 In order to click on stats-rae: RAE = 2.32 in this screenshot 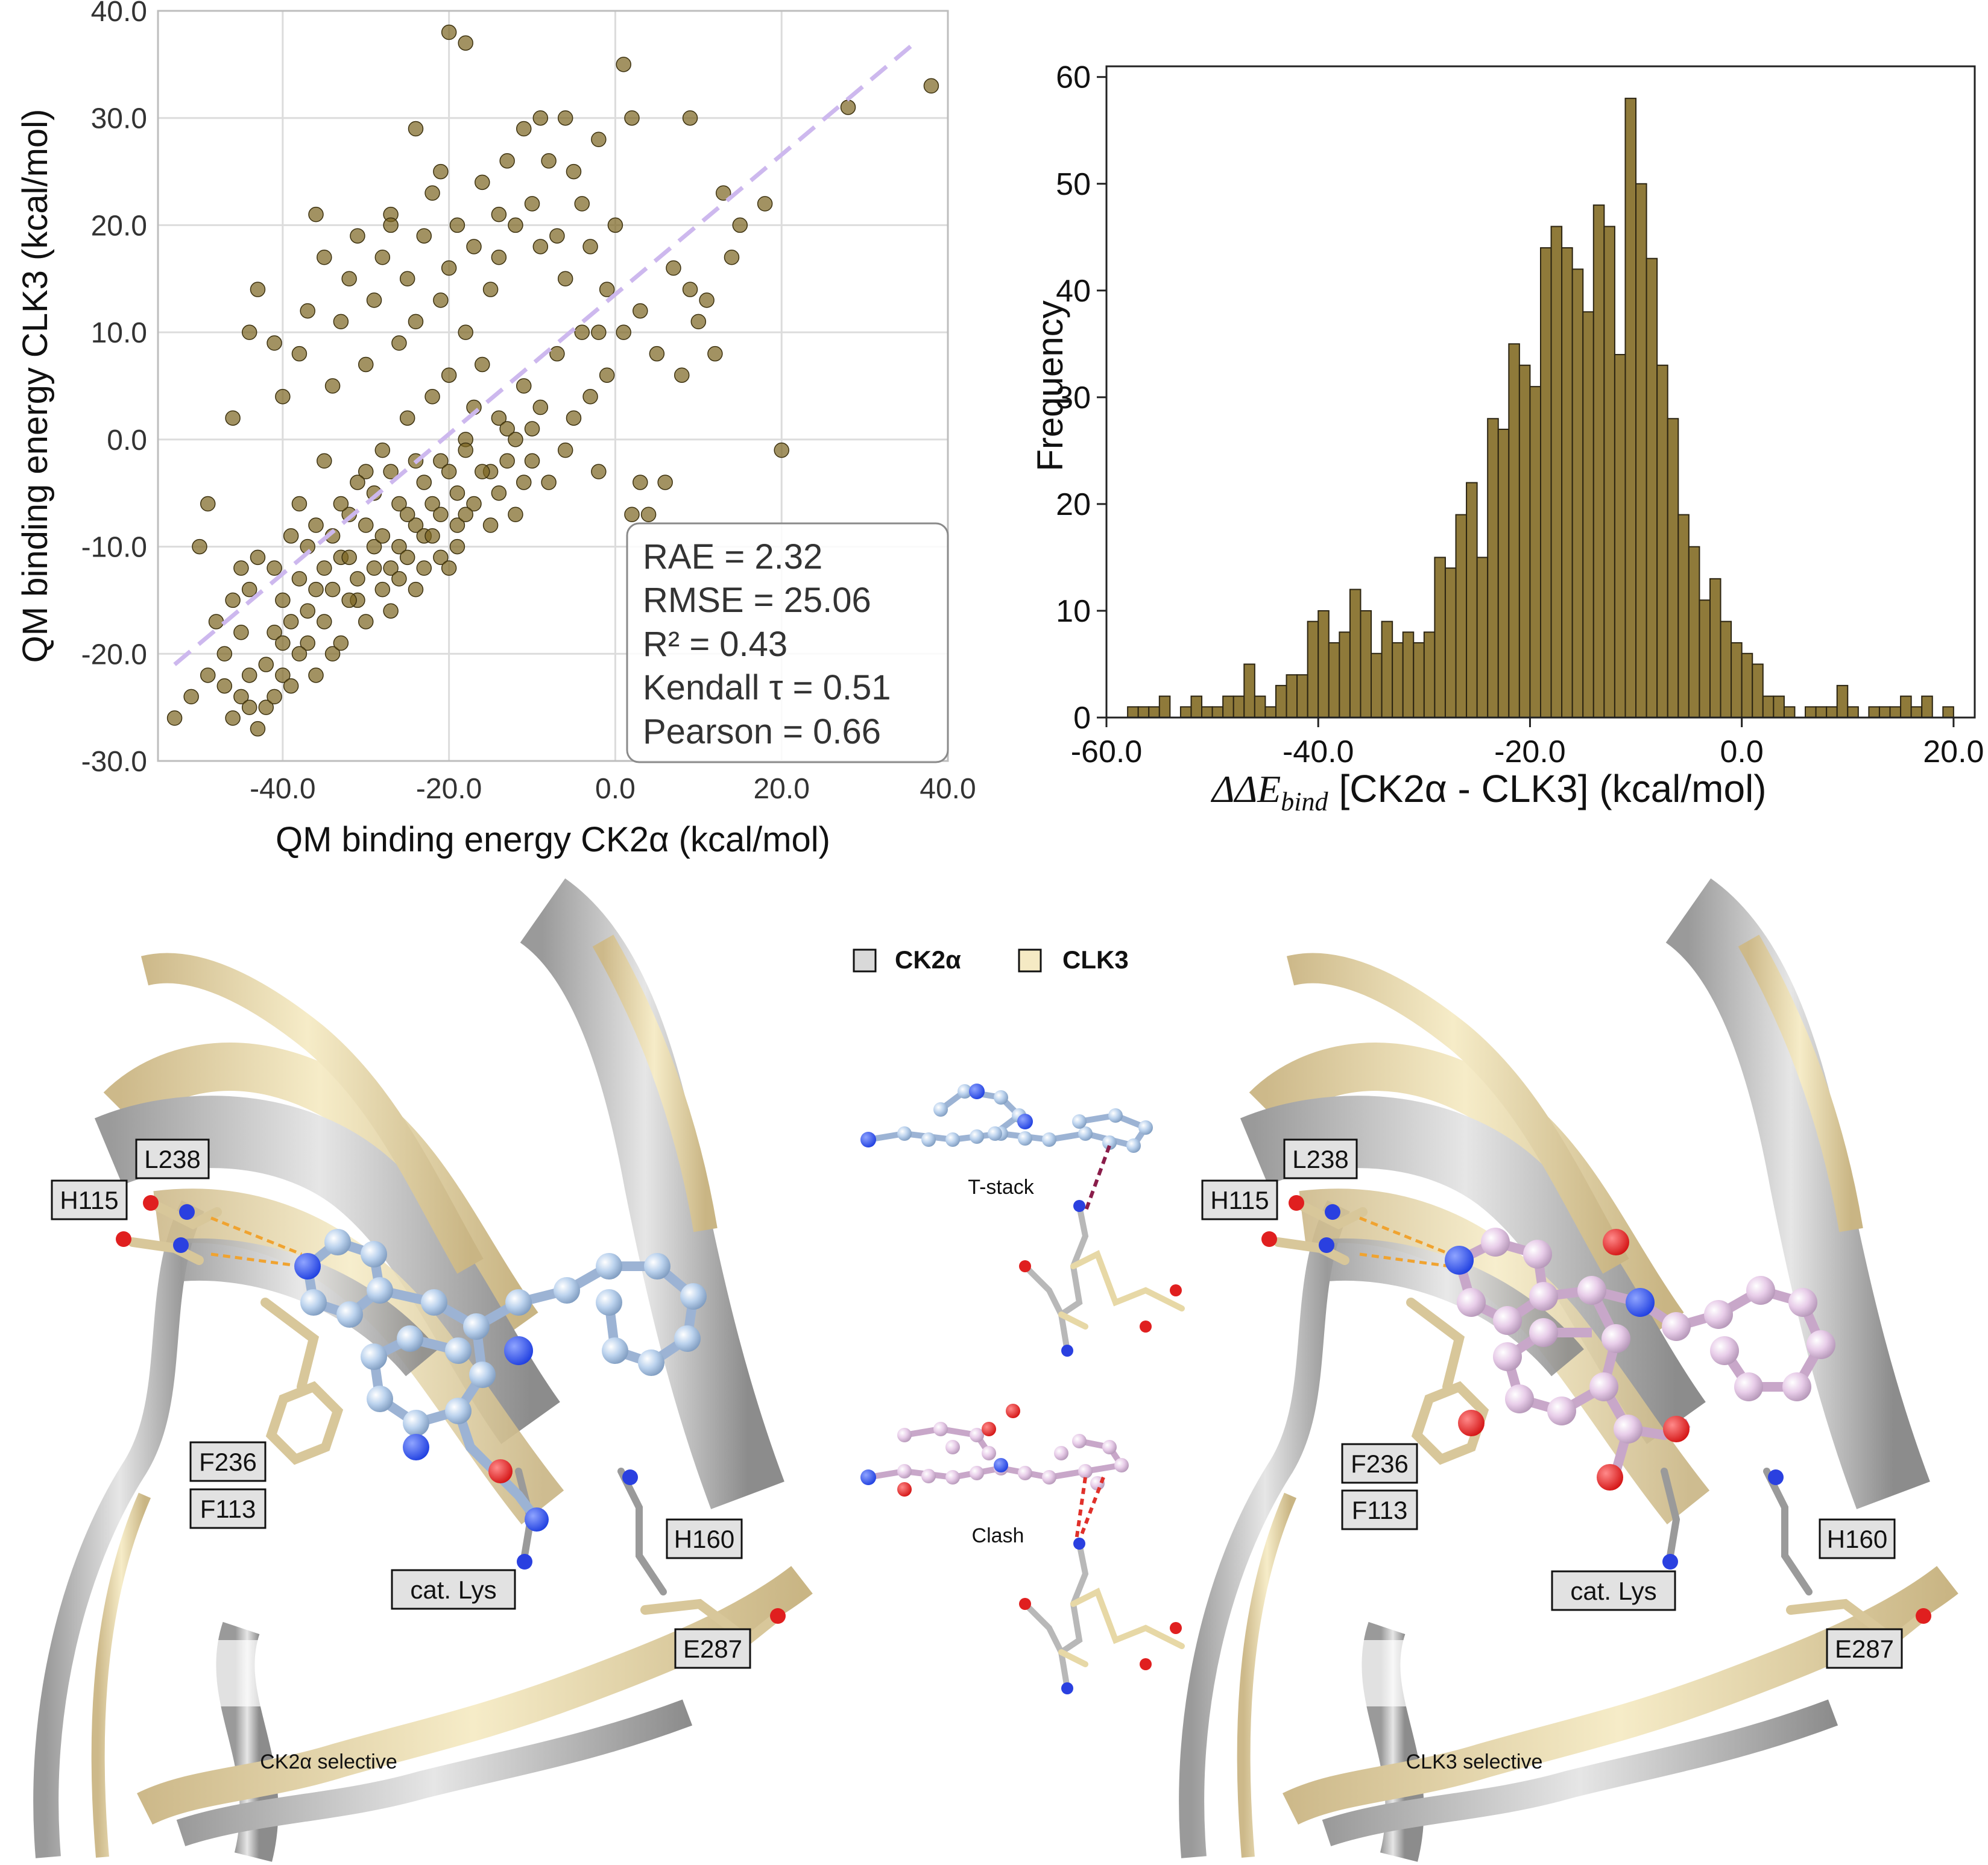, I will do `click(732, 556)`.